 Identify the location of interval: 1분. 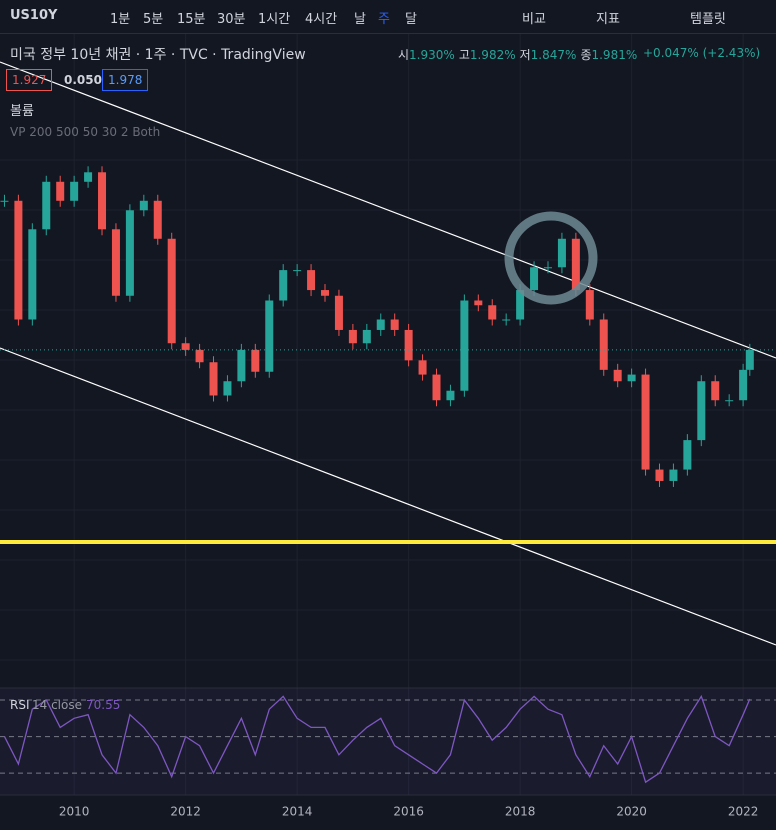
(120, 19).